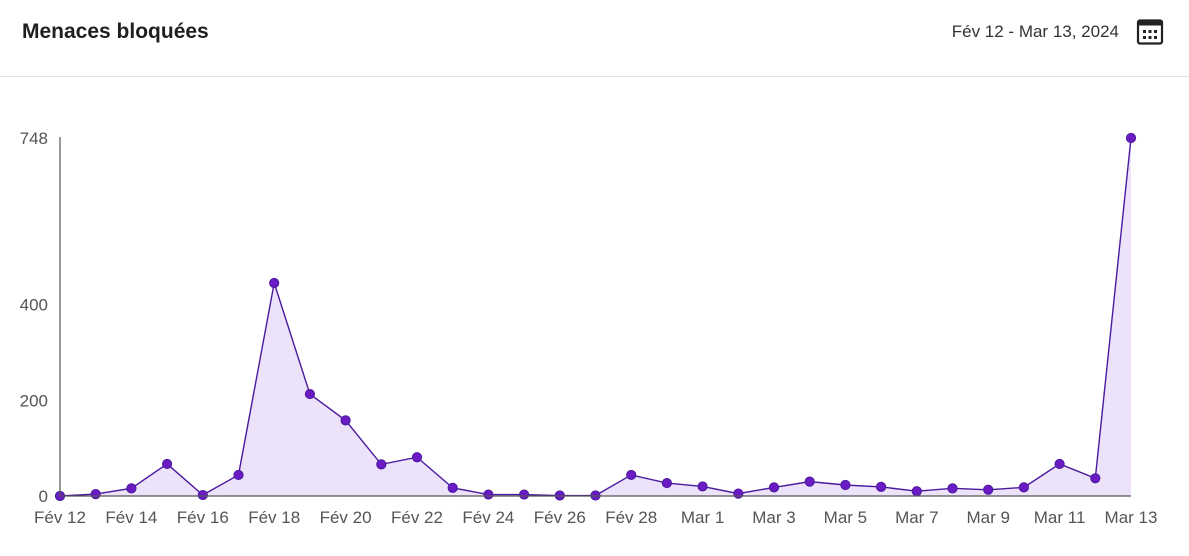  I want to click on x-tick-label: Mar 9, so click(987, 517).